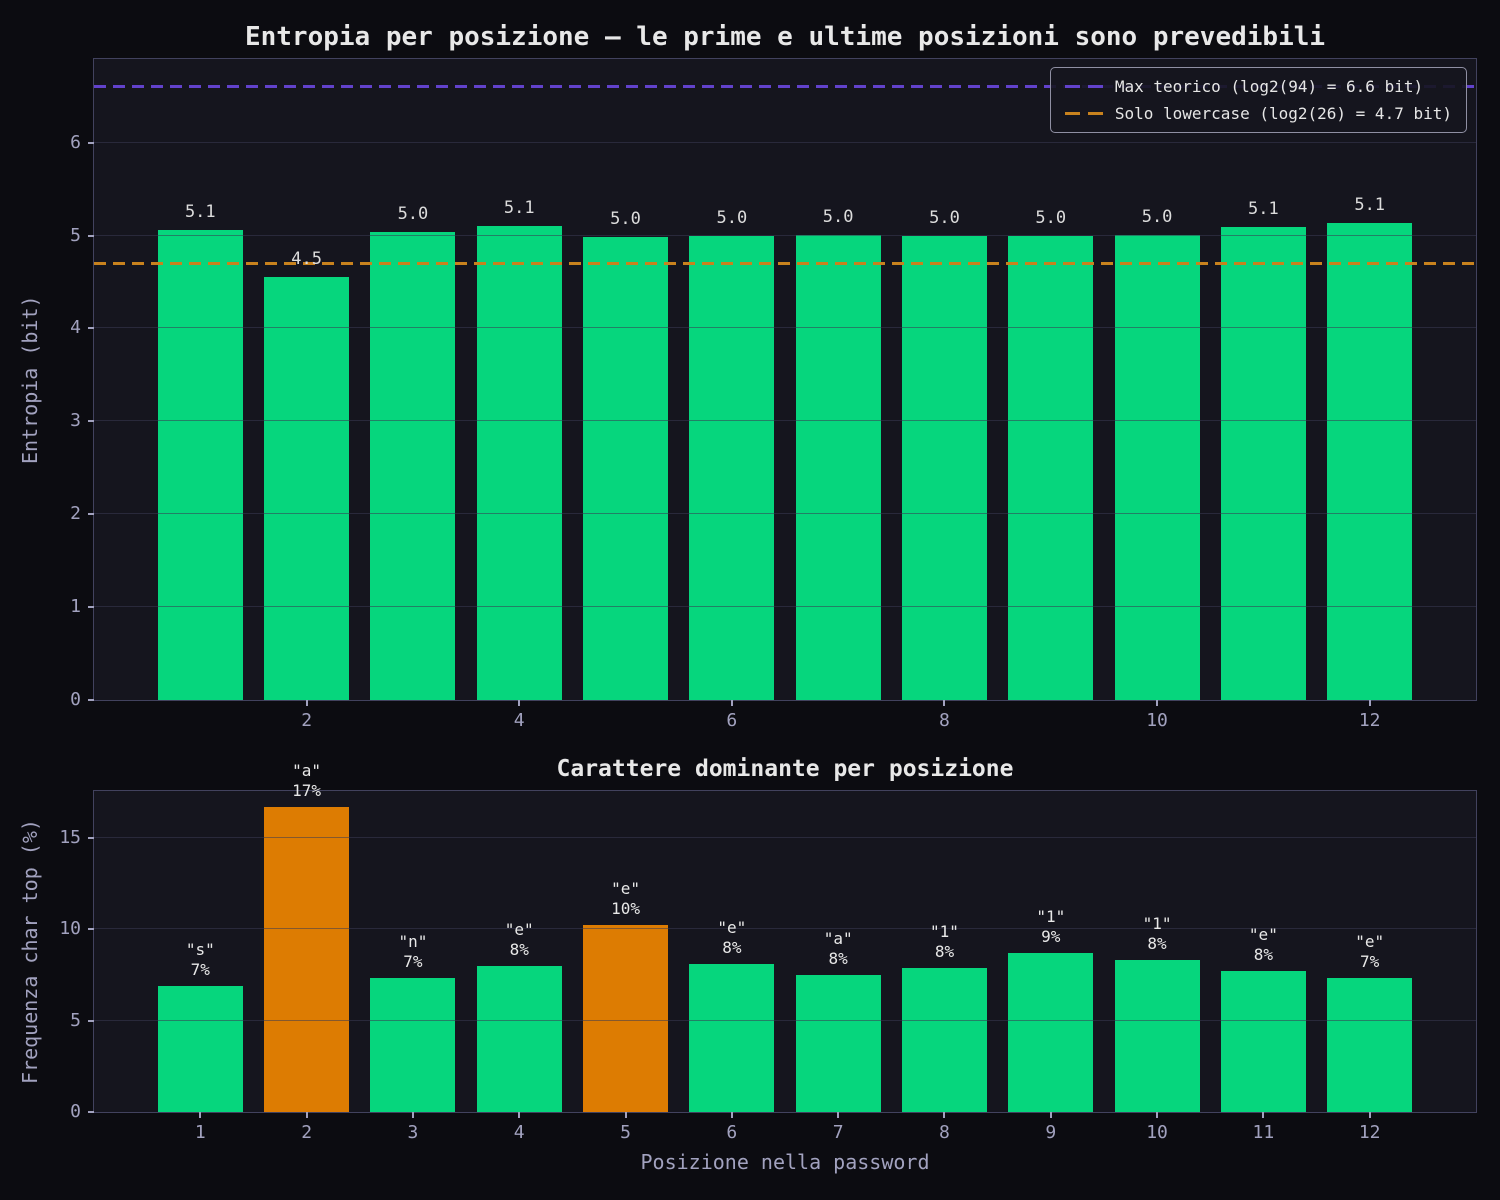  What do you see at coordinates (1263, 1132) in the screenshot?
I see `x-tick-label: 11` at bounding box center [1263, 1132].